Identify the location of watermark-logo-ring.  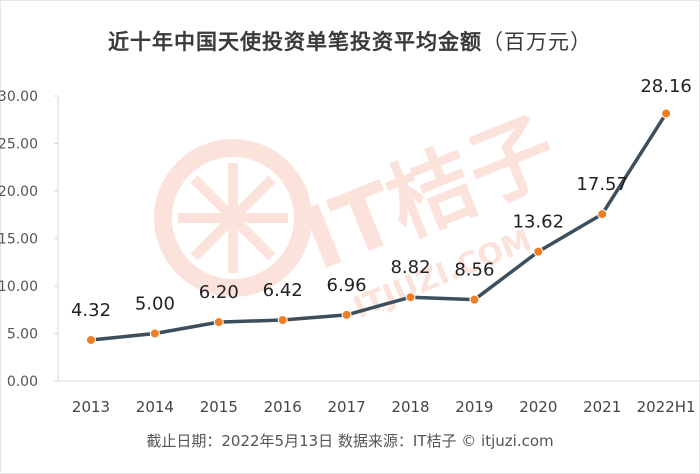
(233, 218).